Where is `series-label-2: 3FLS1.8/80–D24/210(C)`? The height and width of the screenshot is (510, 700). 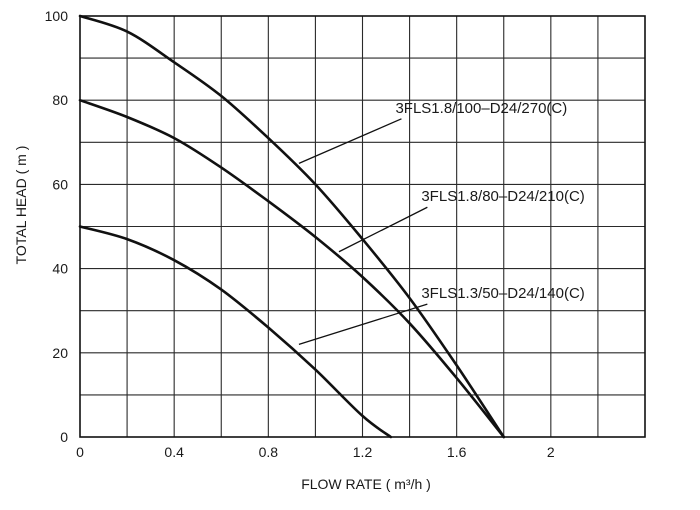 series-label-2: 3FLS1.8/80–D24/210(C) is located at coordinates (502, 196).